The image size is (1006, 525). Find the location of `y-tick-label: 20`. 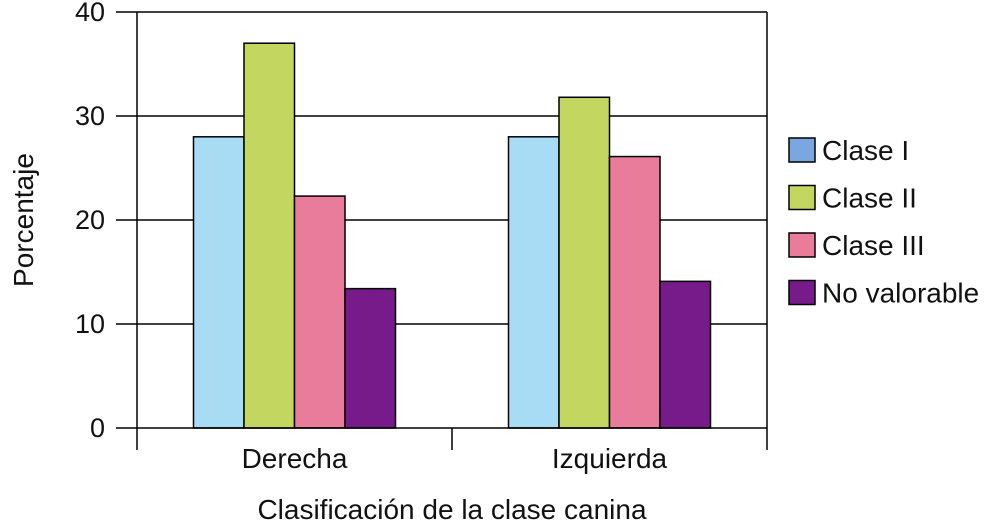

y-tick-label: 20 is located at coordinates (90, 220).